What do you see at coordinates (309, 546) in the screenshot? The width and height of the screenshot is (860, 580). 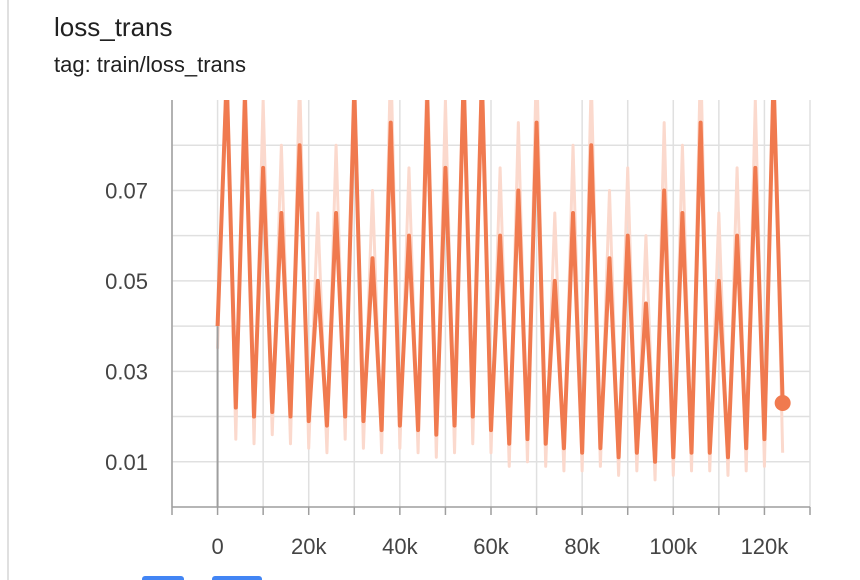 I see `x-tick-label: 20k` at bounding box center [309, 546].